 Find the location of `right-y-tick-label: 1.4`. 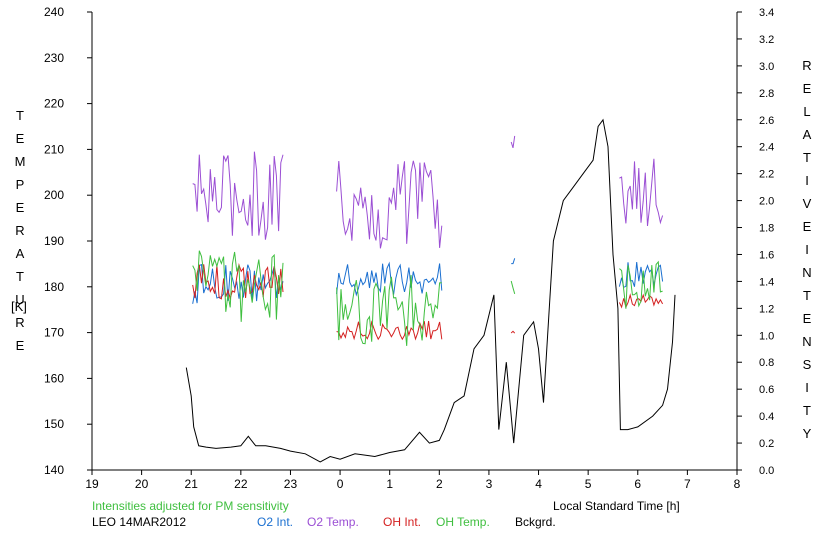

right-y-tick-label: 1.4 is located at coordinates (766, 282).